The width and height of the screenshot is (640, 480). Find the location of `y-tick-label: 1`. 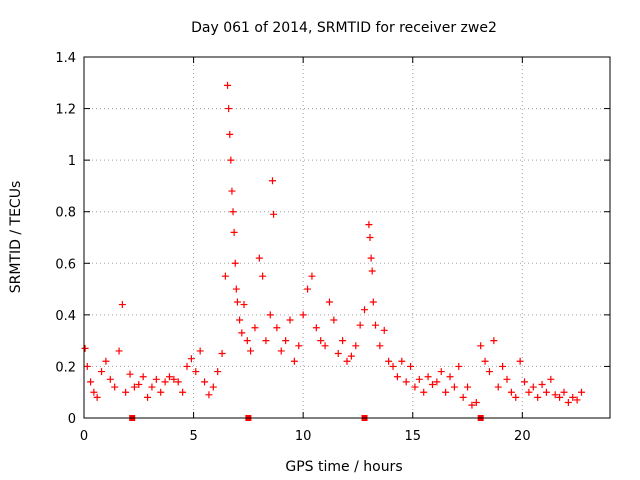

y-tick-label: 1 is located at coordinates (72, 161).